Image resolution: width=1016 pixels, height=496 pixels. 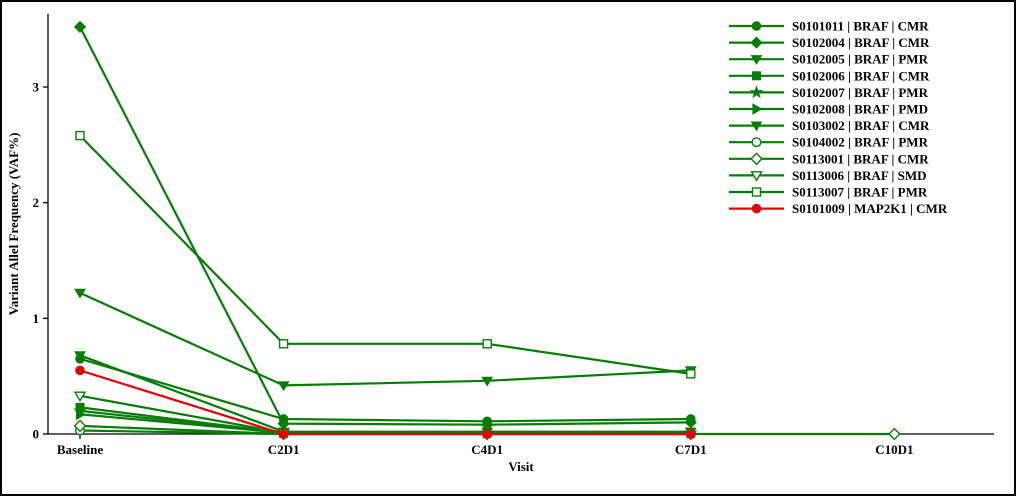 I want to click on legend-label: S0102005 | BRAF | PMR, so click(x=860, y=59).